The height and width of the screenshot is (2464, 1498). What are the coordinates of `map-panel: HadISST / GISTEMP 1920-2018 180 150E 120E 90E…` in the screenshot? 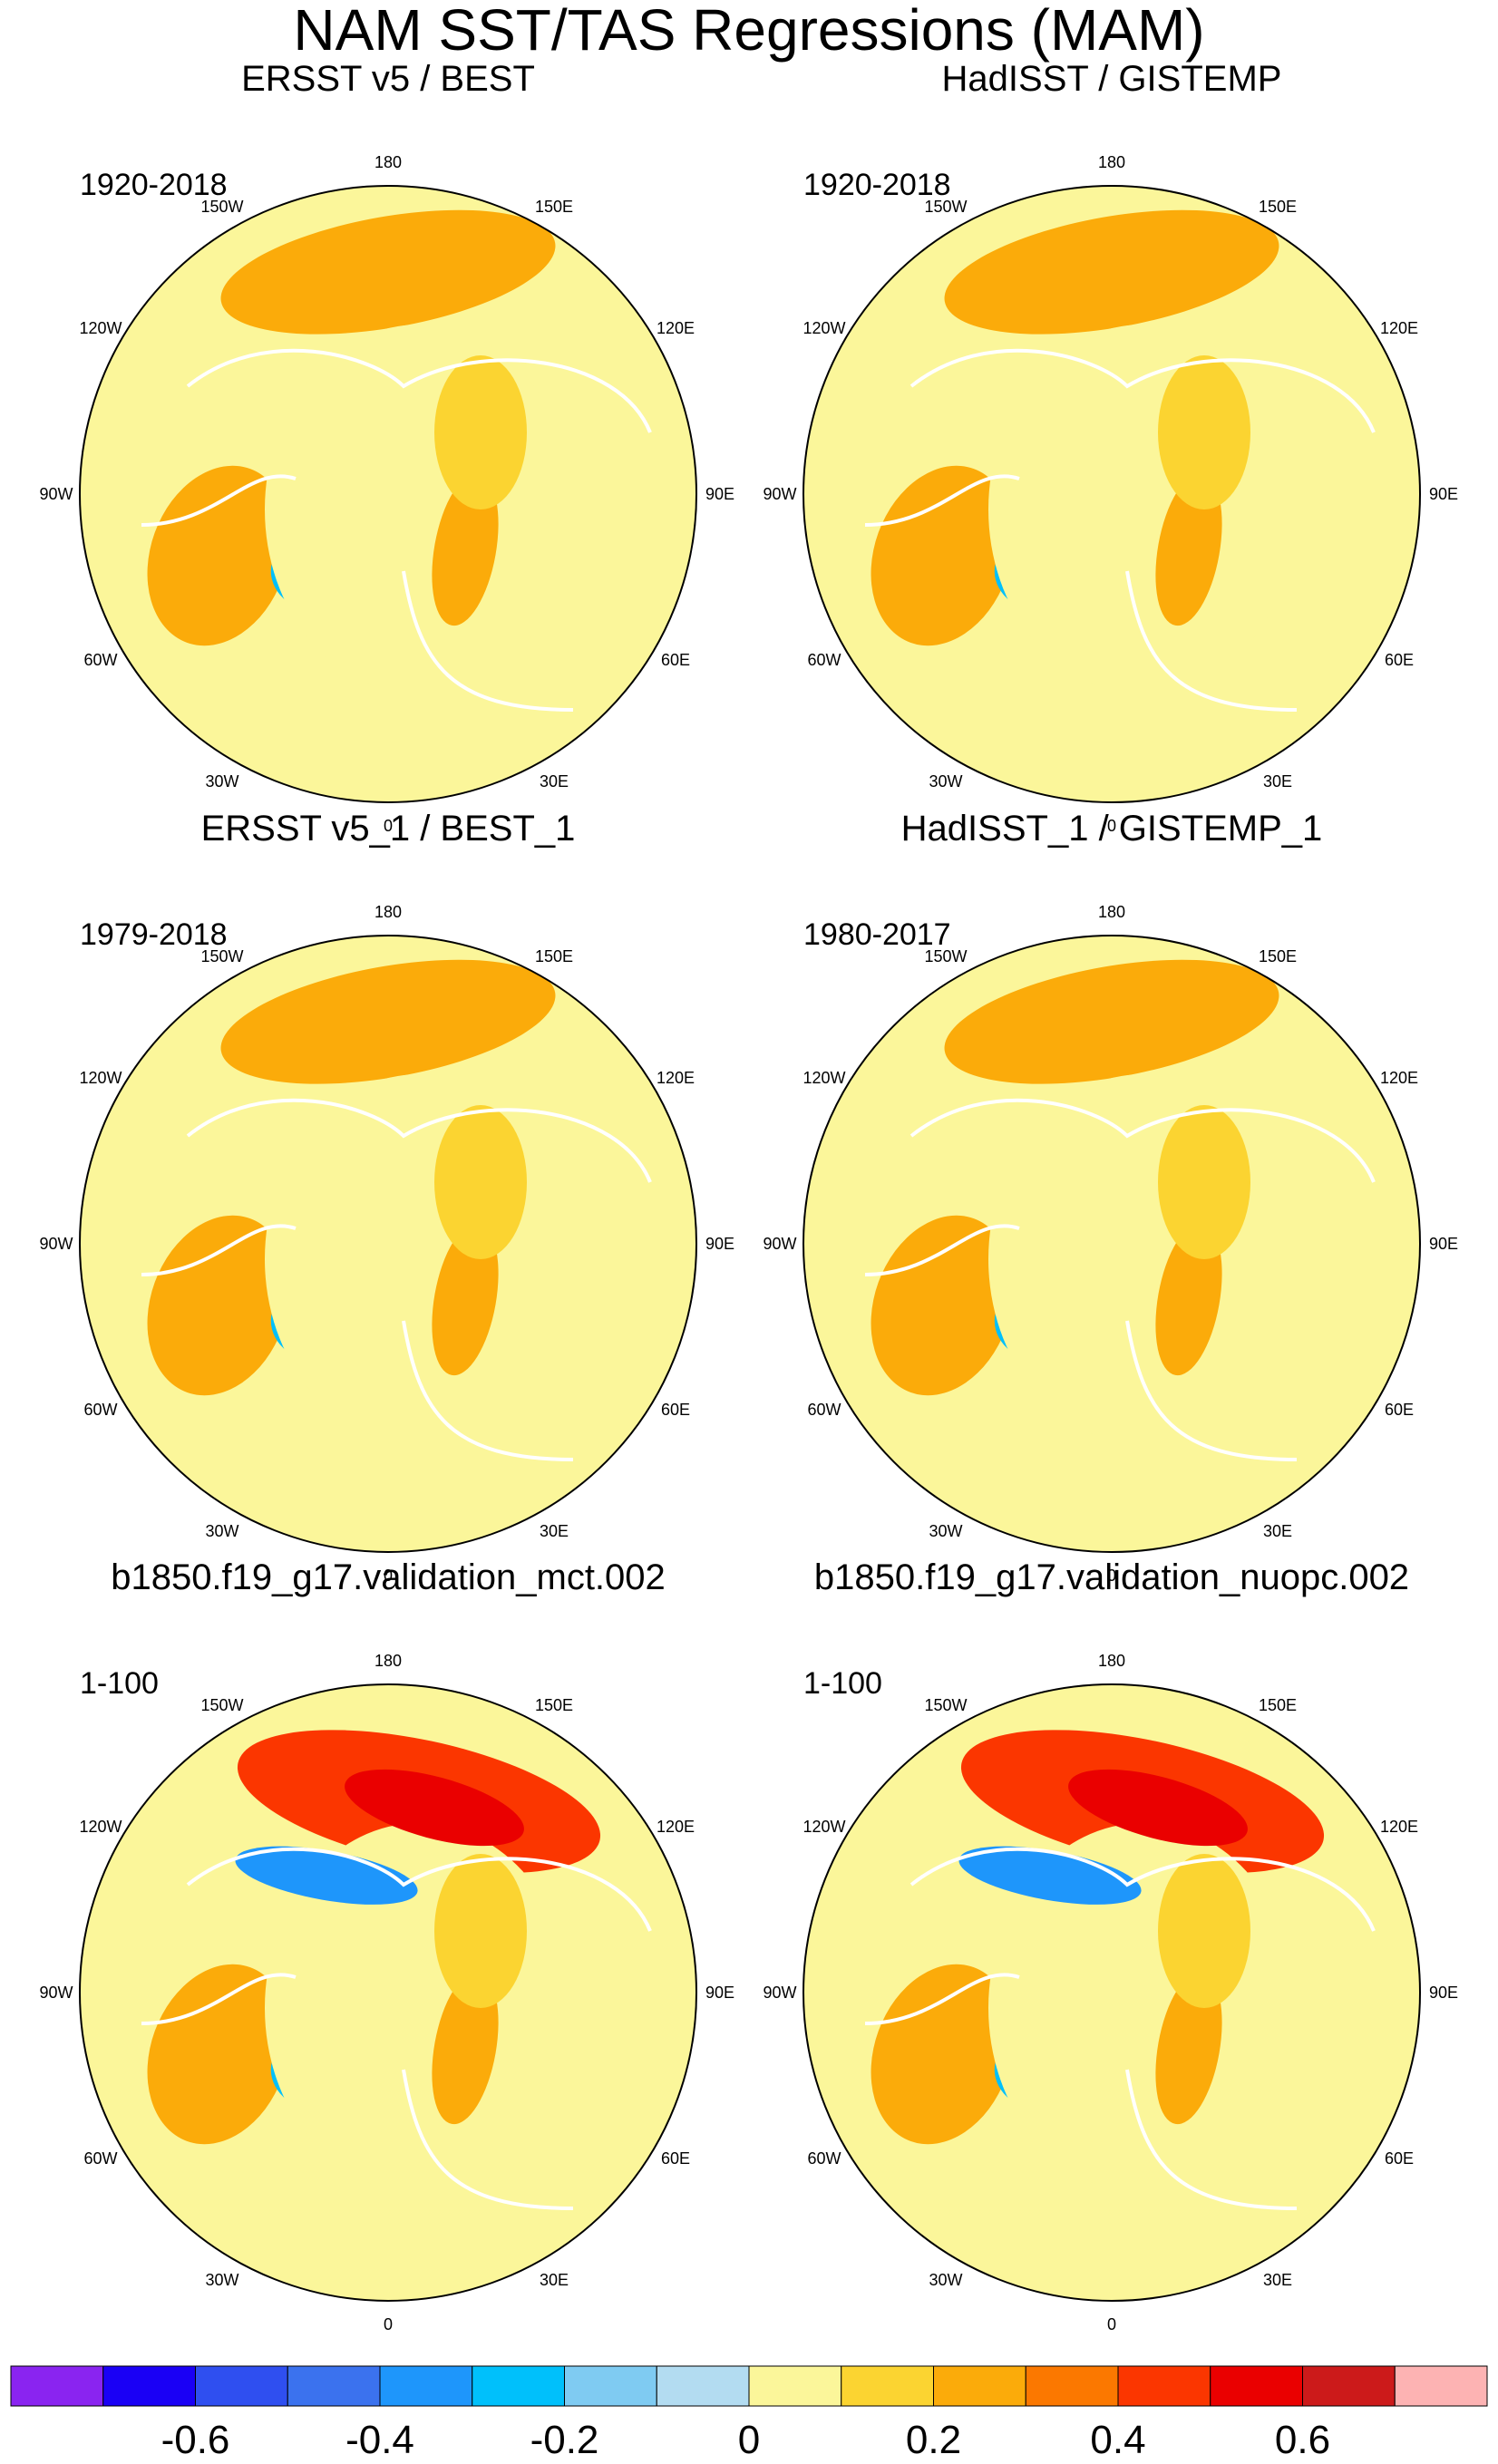 It's located at (1110, 447).